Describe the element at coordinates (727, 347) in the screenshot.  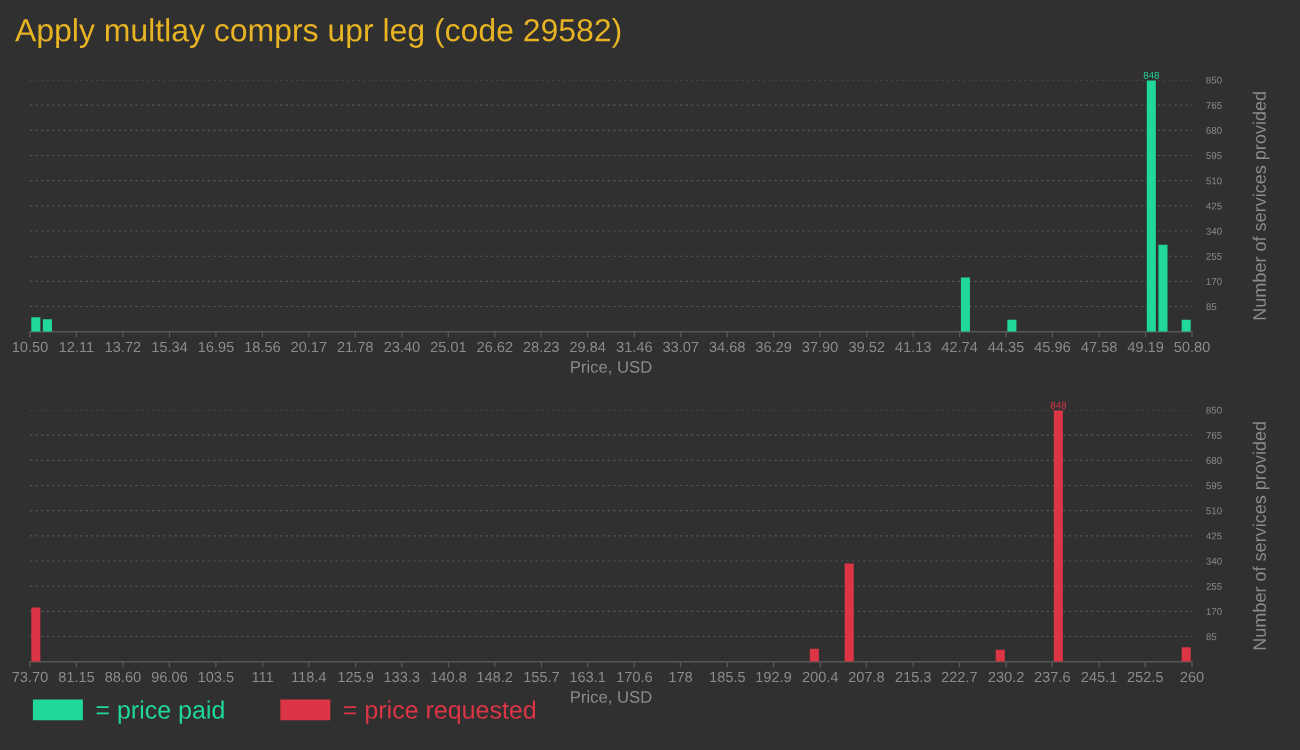
I see `x-tick-label: 34.68` at that location.